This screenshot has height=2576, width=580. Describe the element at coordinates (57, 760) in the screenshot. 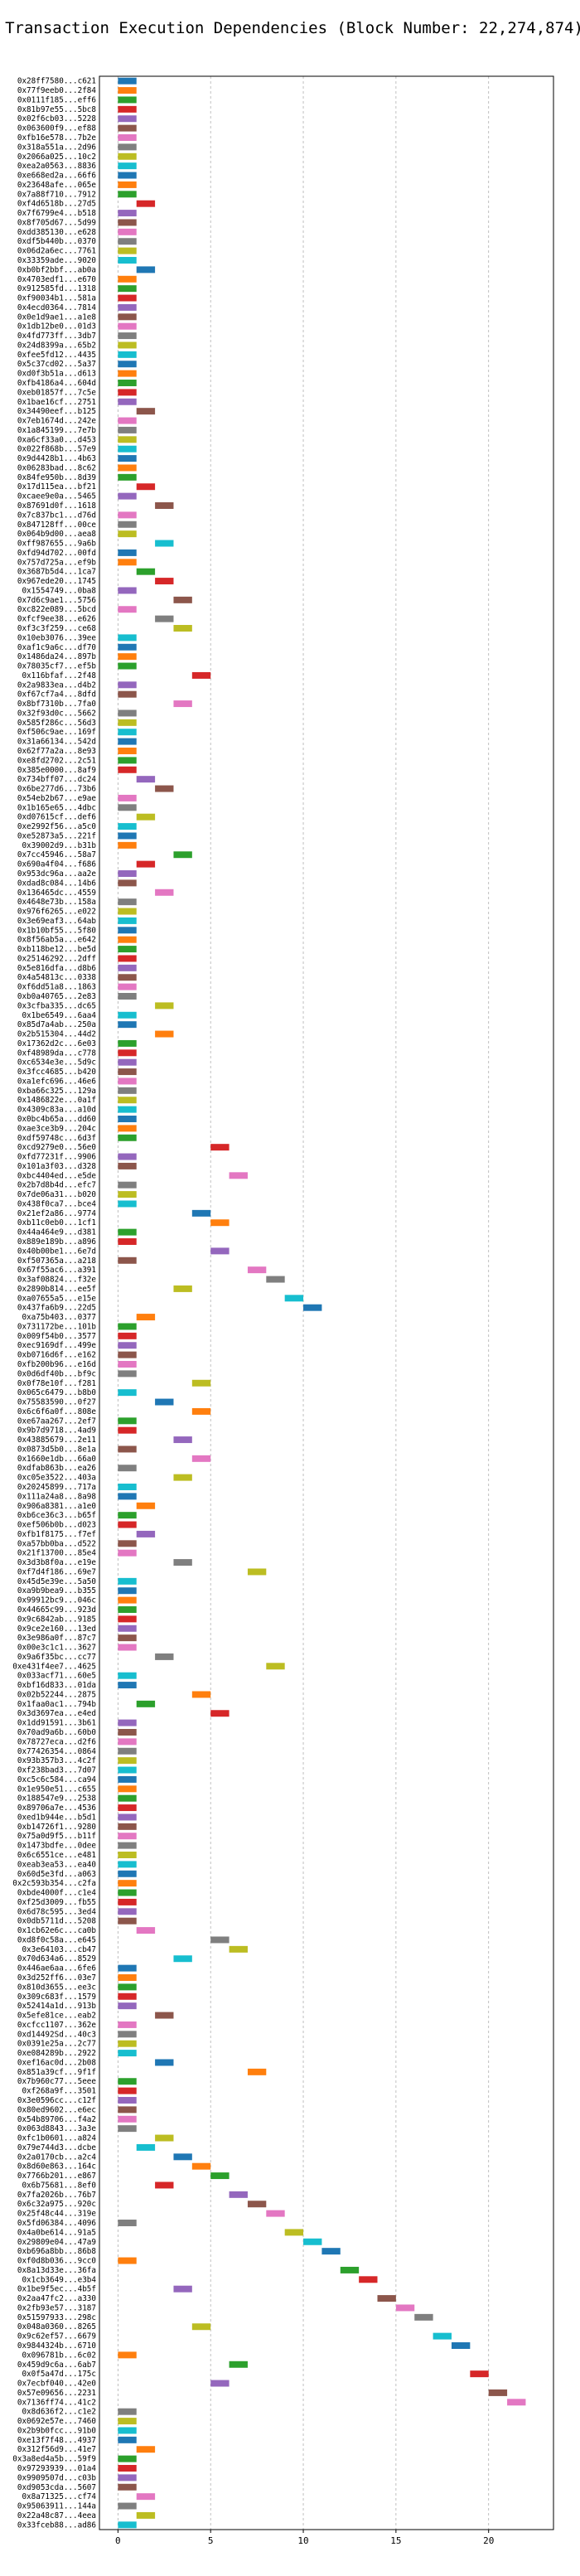

I see `y-tick-label: 0xe8fd2702...2c51` at that location.